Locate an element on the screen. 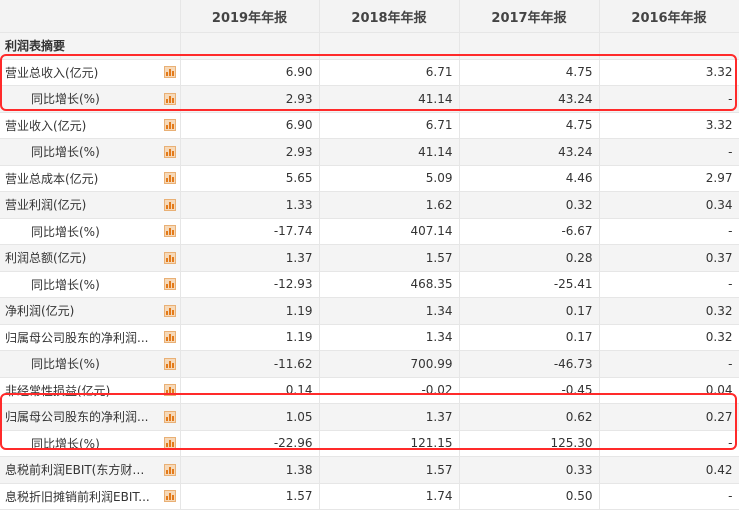  value-cell: 0.42 is located at coordinates (669, 470).